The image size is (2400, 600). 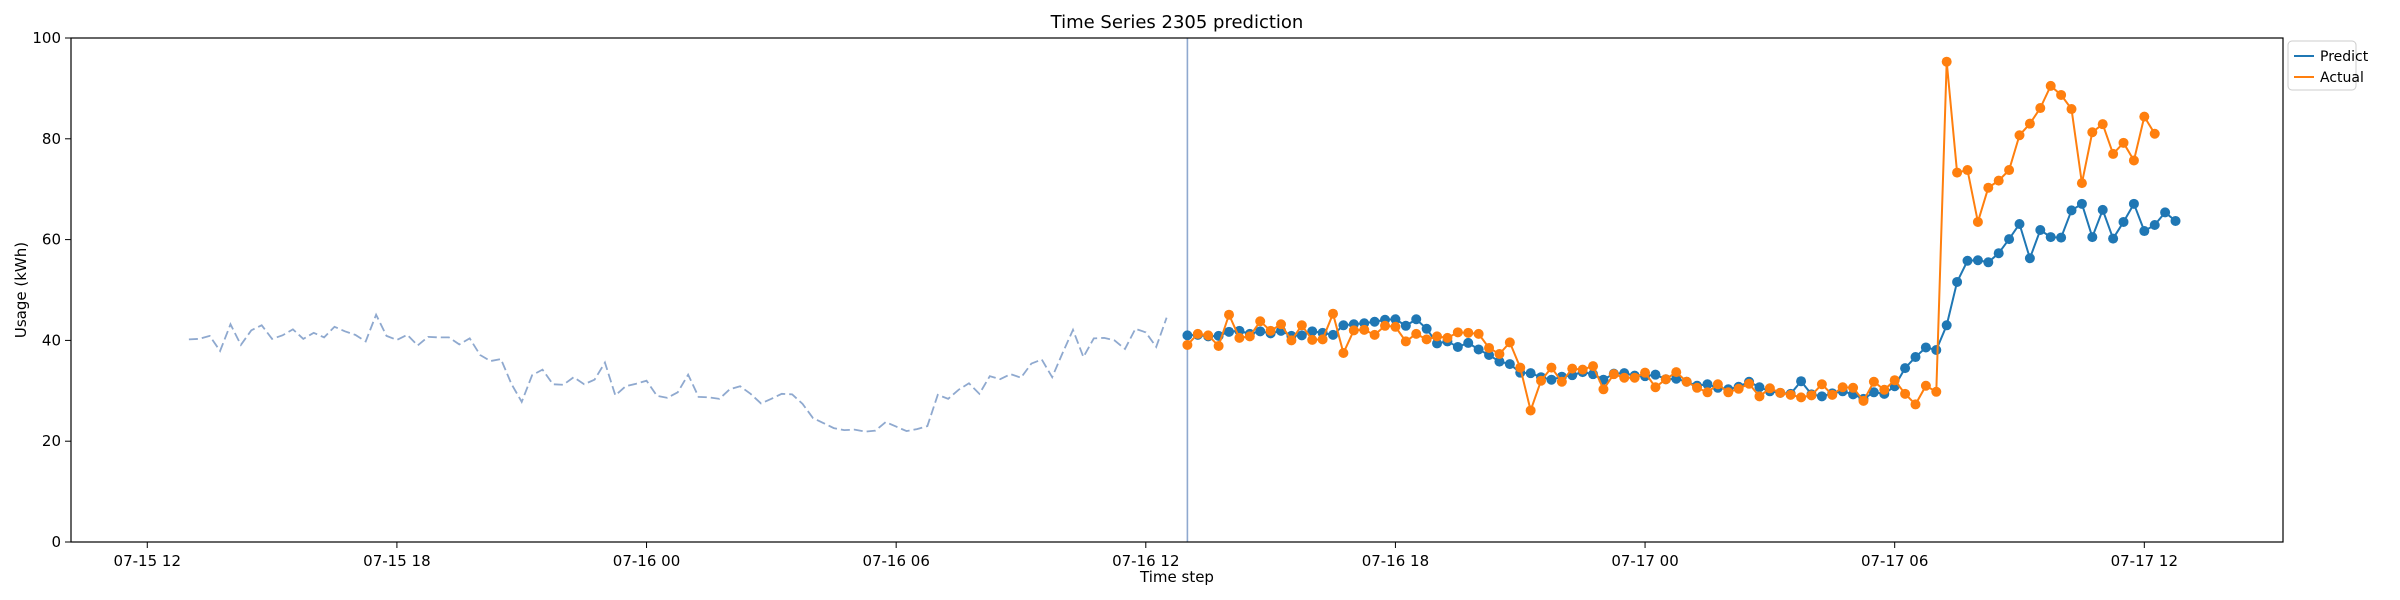 What do you see at coordinates (51, 441) in the screenshot?
I see `y-tick-label: 20` at bounding box center [51, 441].